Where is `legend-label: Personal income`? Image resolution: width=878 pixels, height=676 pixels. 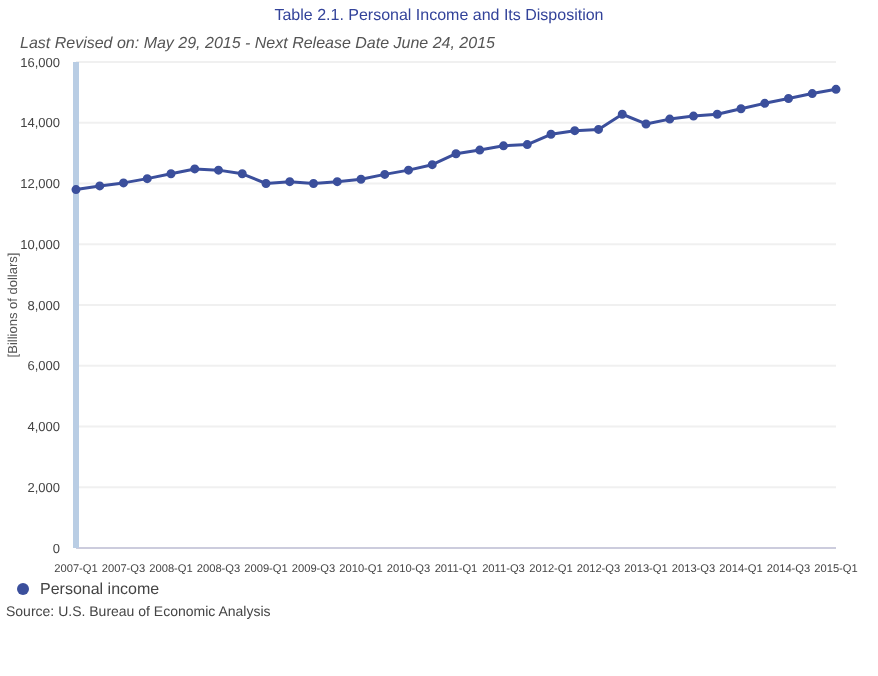 legend-label: Personal income is located at coordinates (99, 589).